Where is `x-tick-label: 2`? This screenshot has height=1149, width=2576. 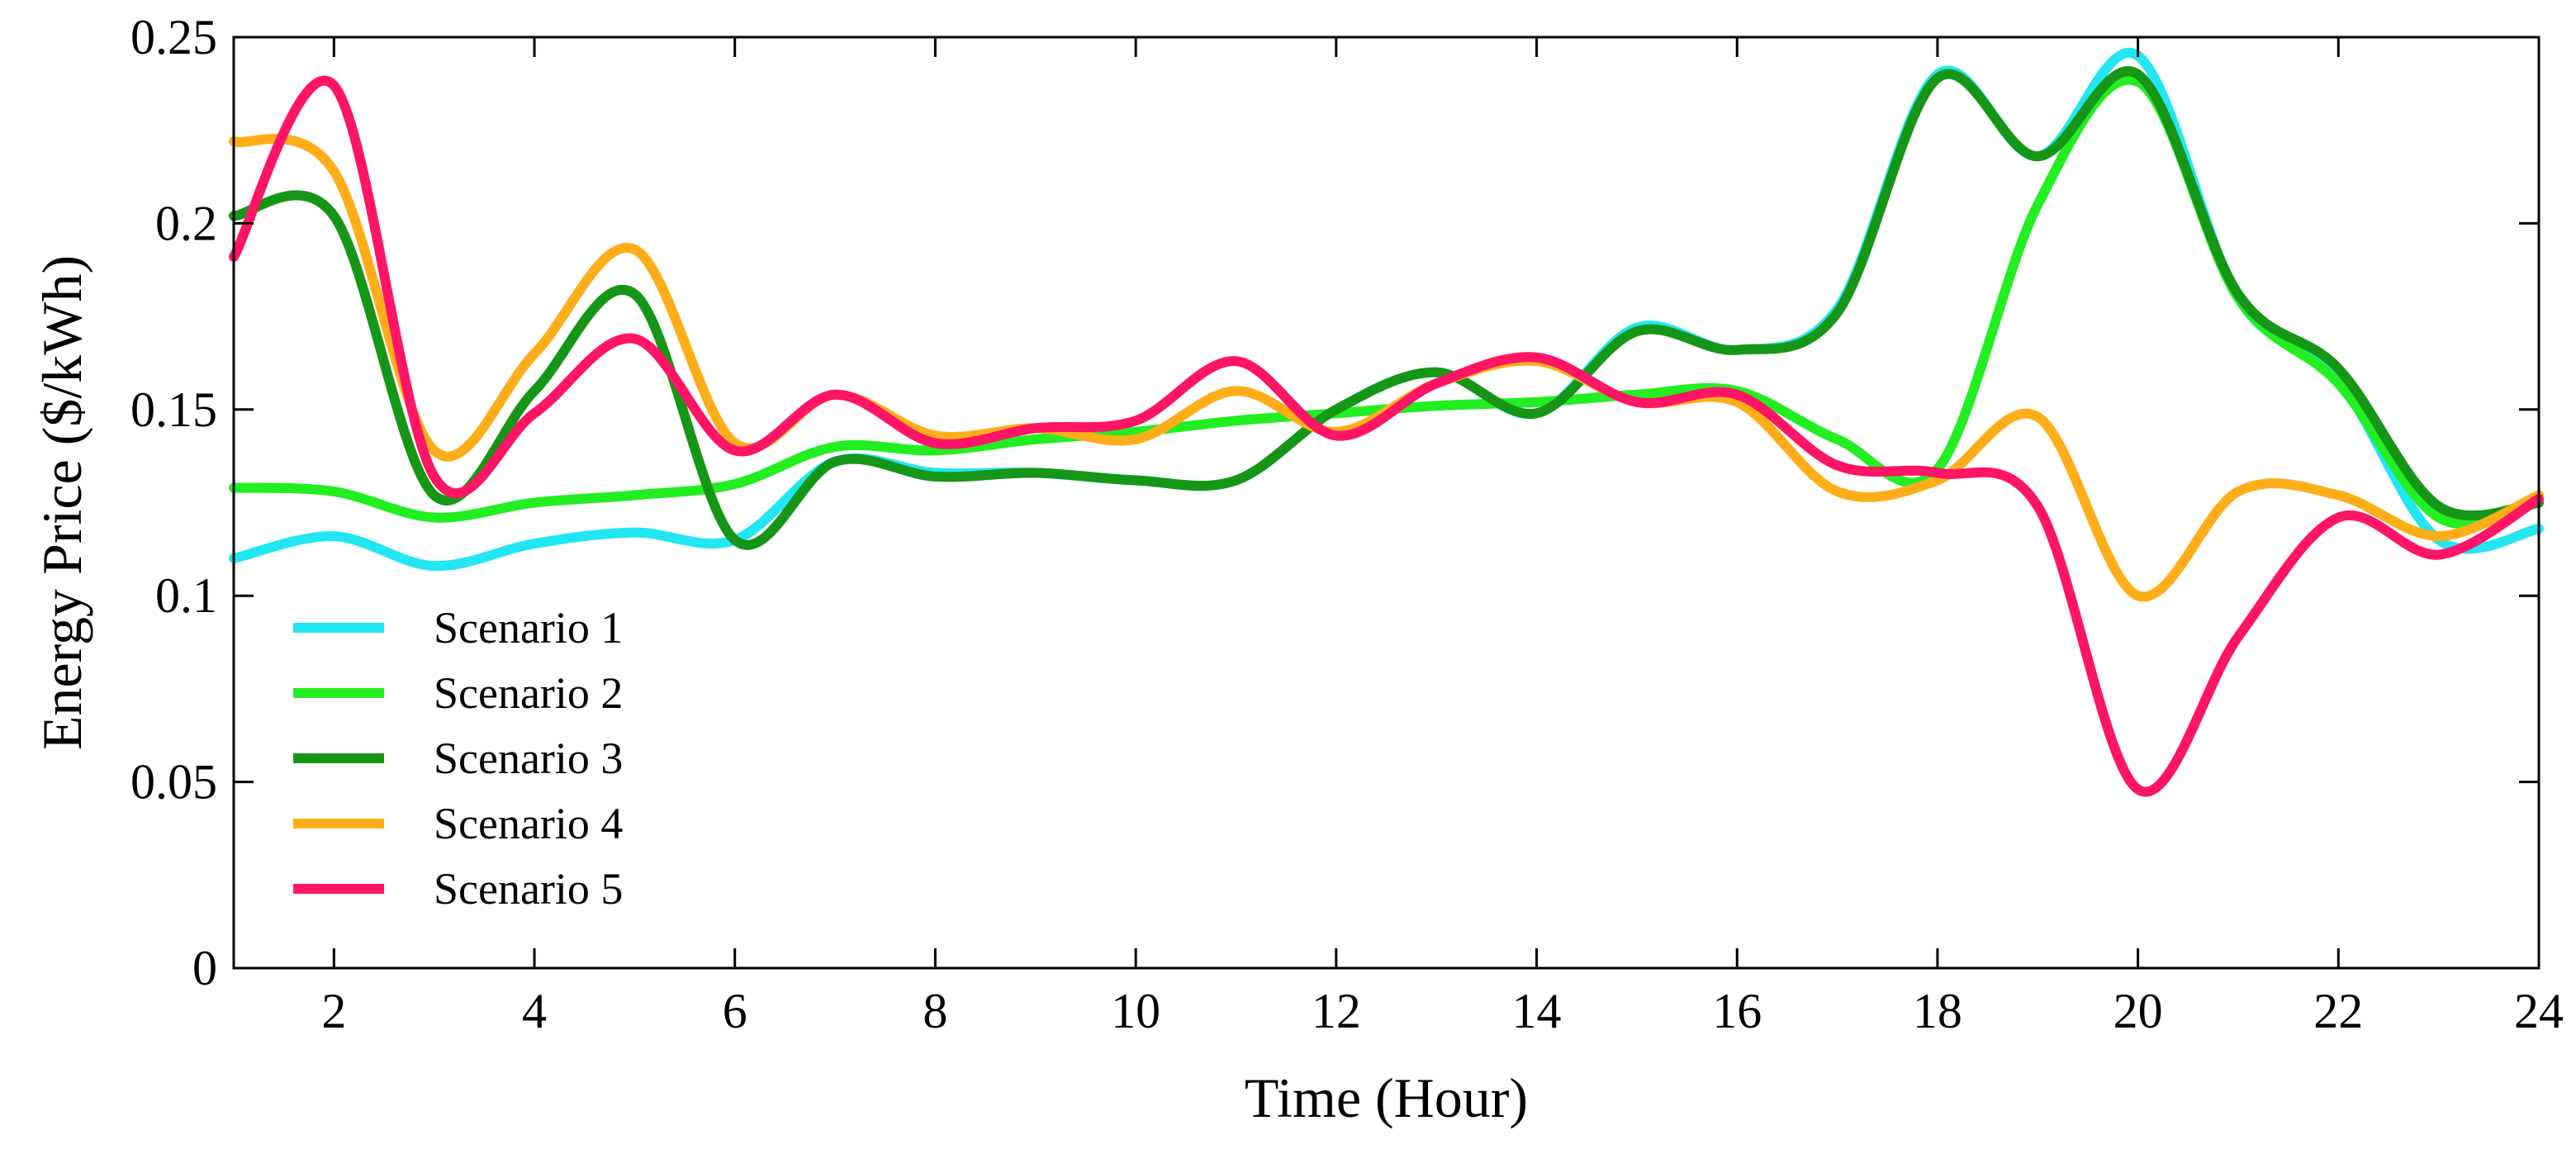 x-tick-label: 2 is located at coordinates (333, 1011).